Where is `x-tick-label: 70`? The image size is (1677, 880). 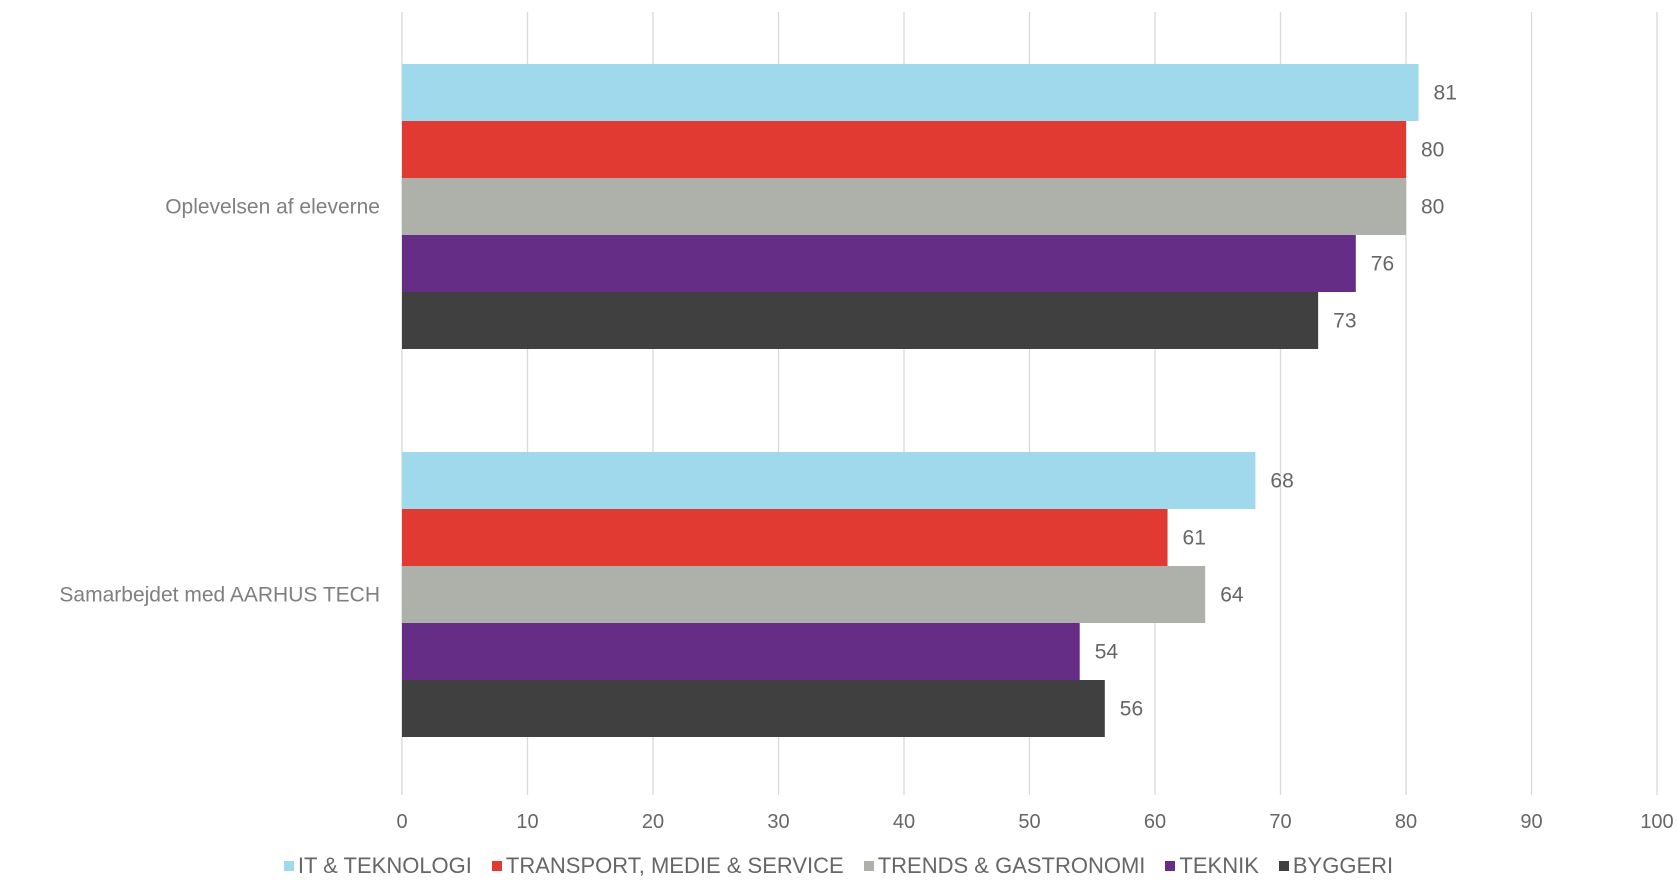
x-tick-label: 70 is located at coordinates (1280, 822).